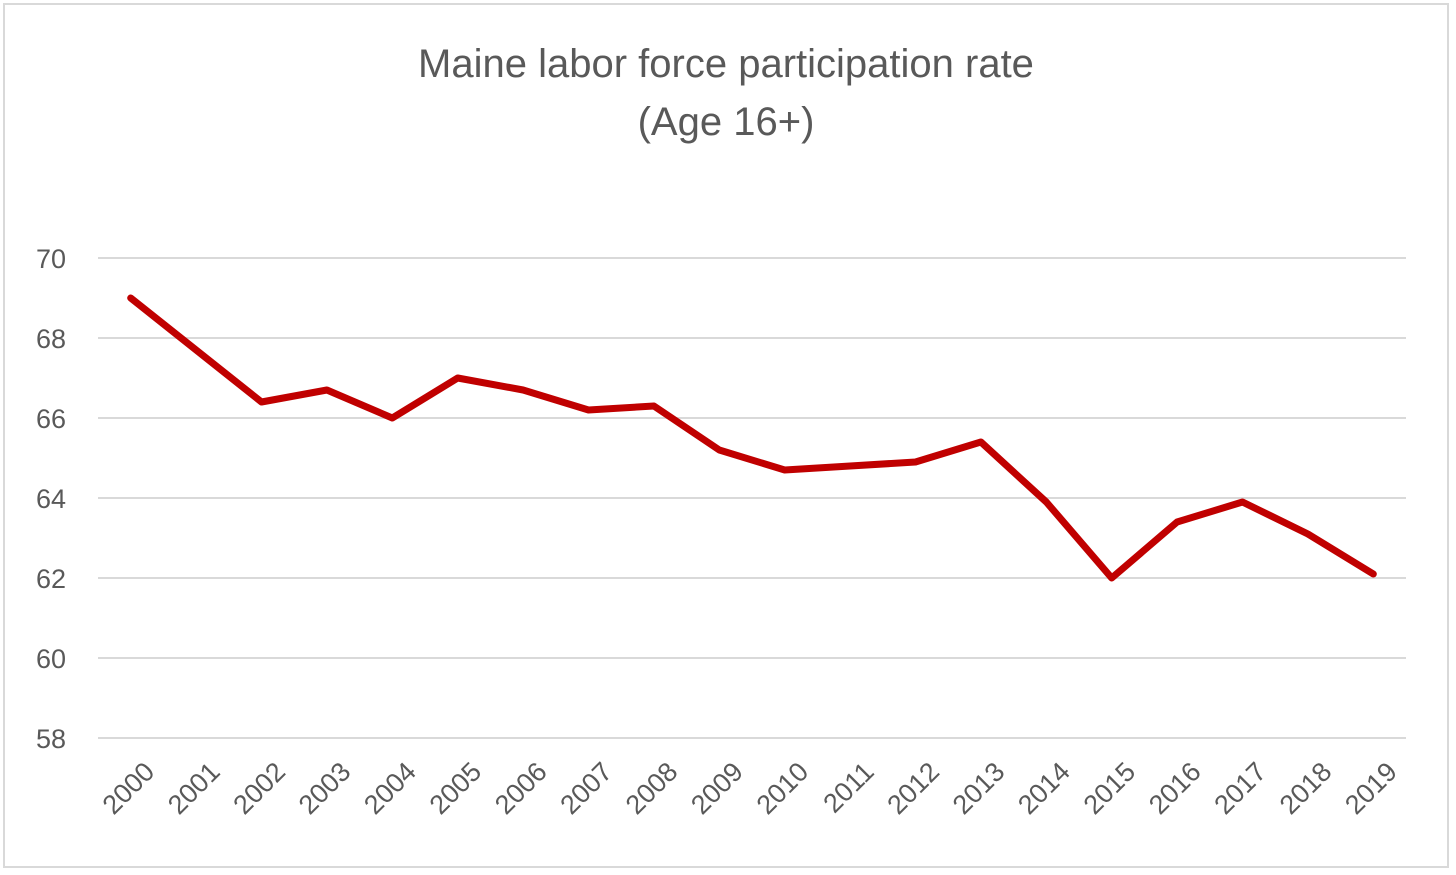 The height and width of the screenshot is (875, 1456). Describe the element at coordinates (456, 788) in the screenshot. I see `x-tick-label: 2005` at that location.